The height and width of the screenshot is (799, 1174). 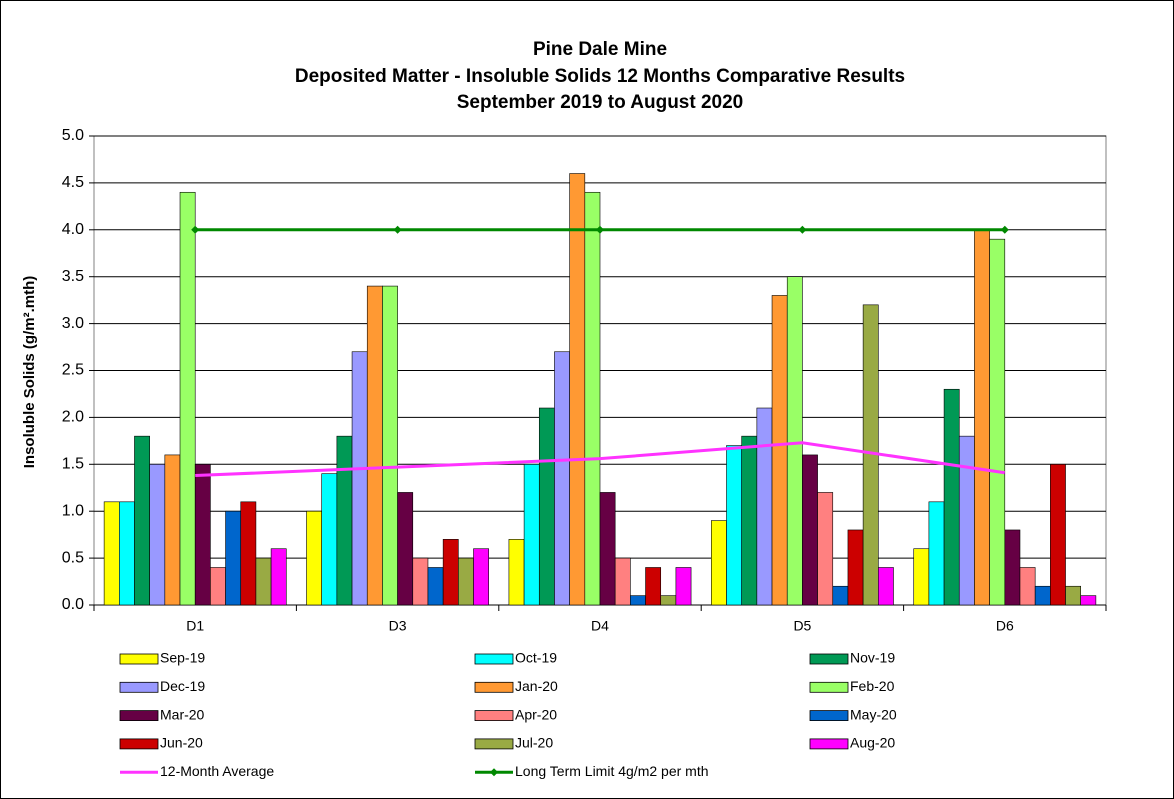 What do you see at coordinates (73, 464) in the screenshot?
I see `y-tick-label: 1.5` at bounding box center [73, 464].